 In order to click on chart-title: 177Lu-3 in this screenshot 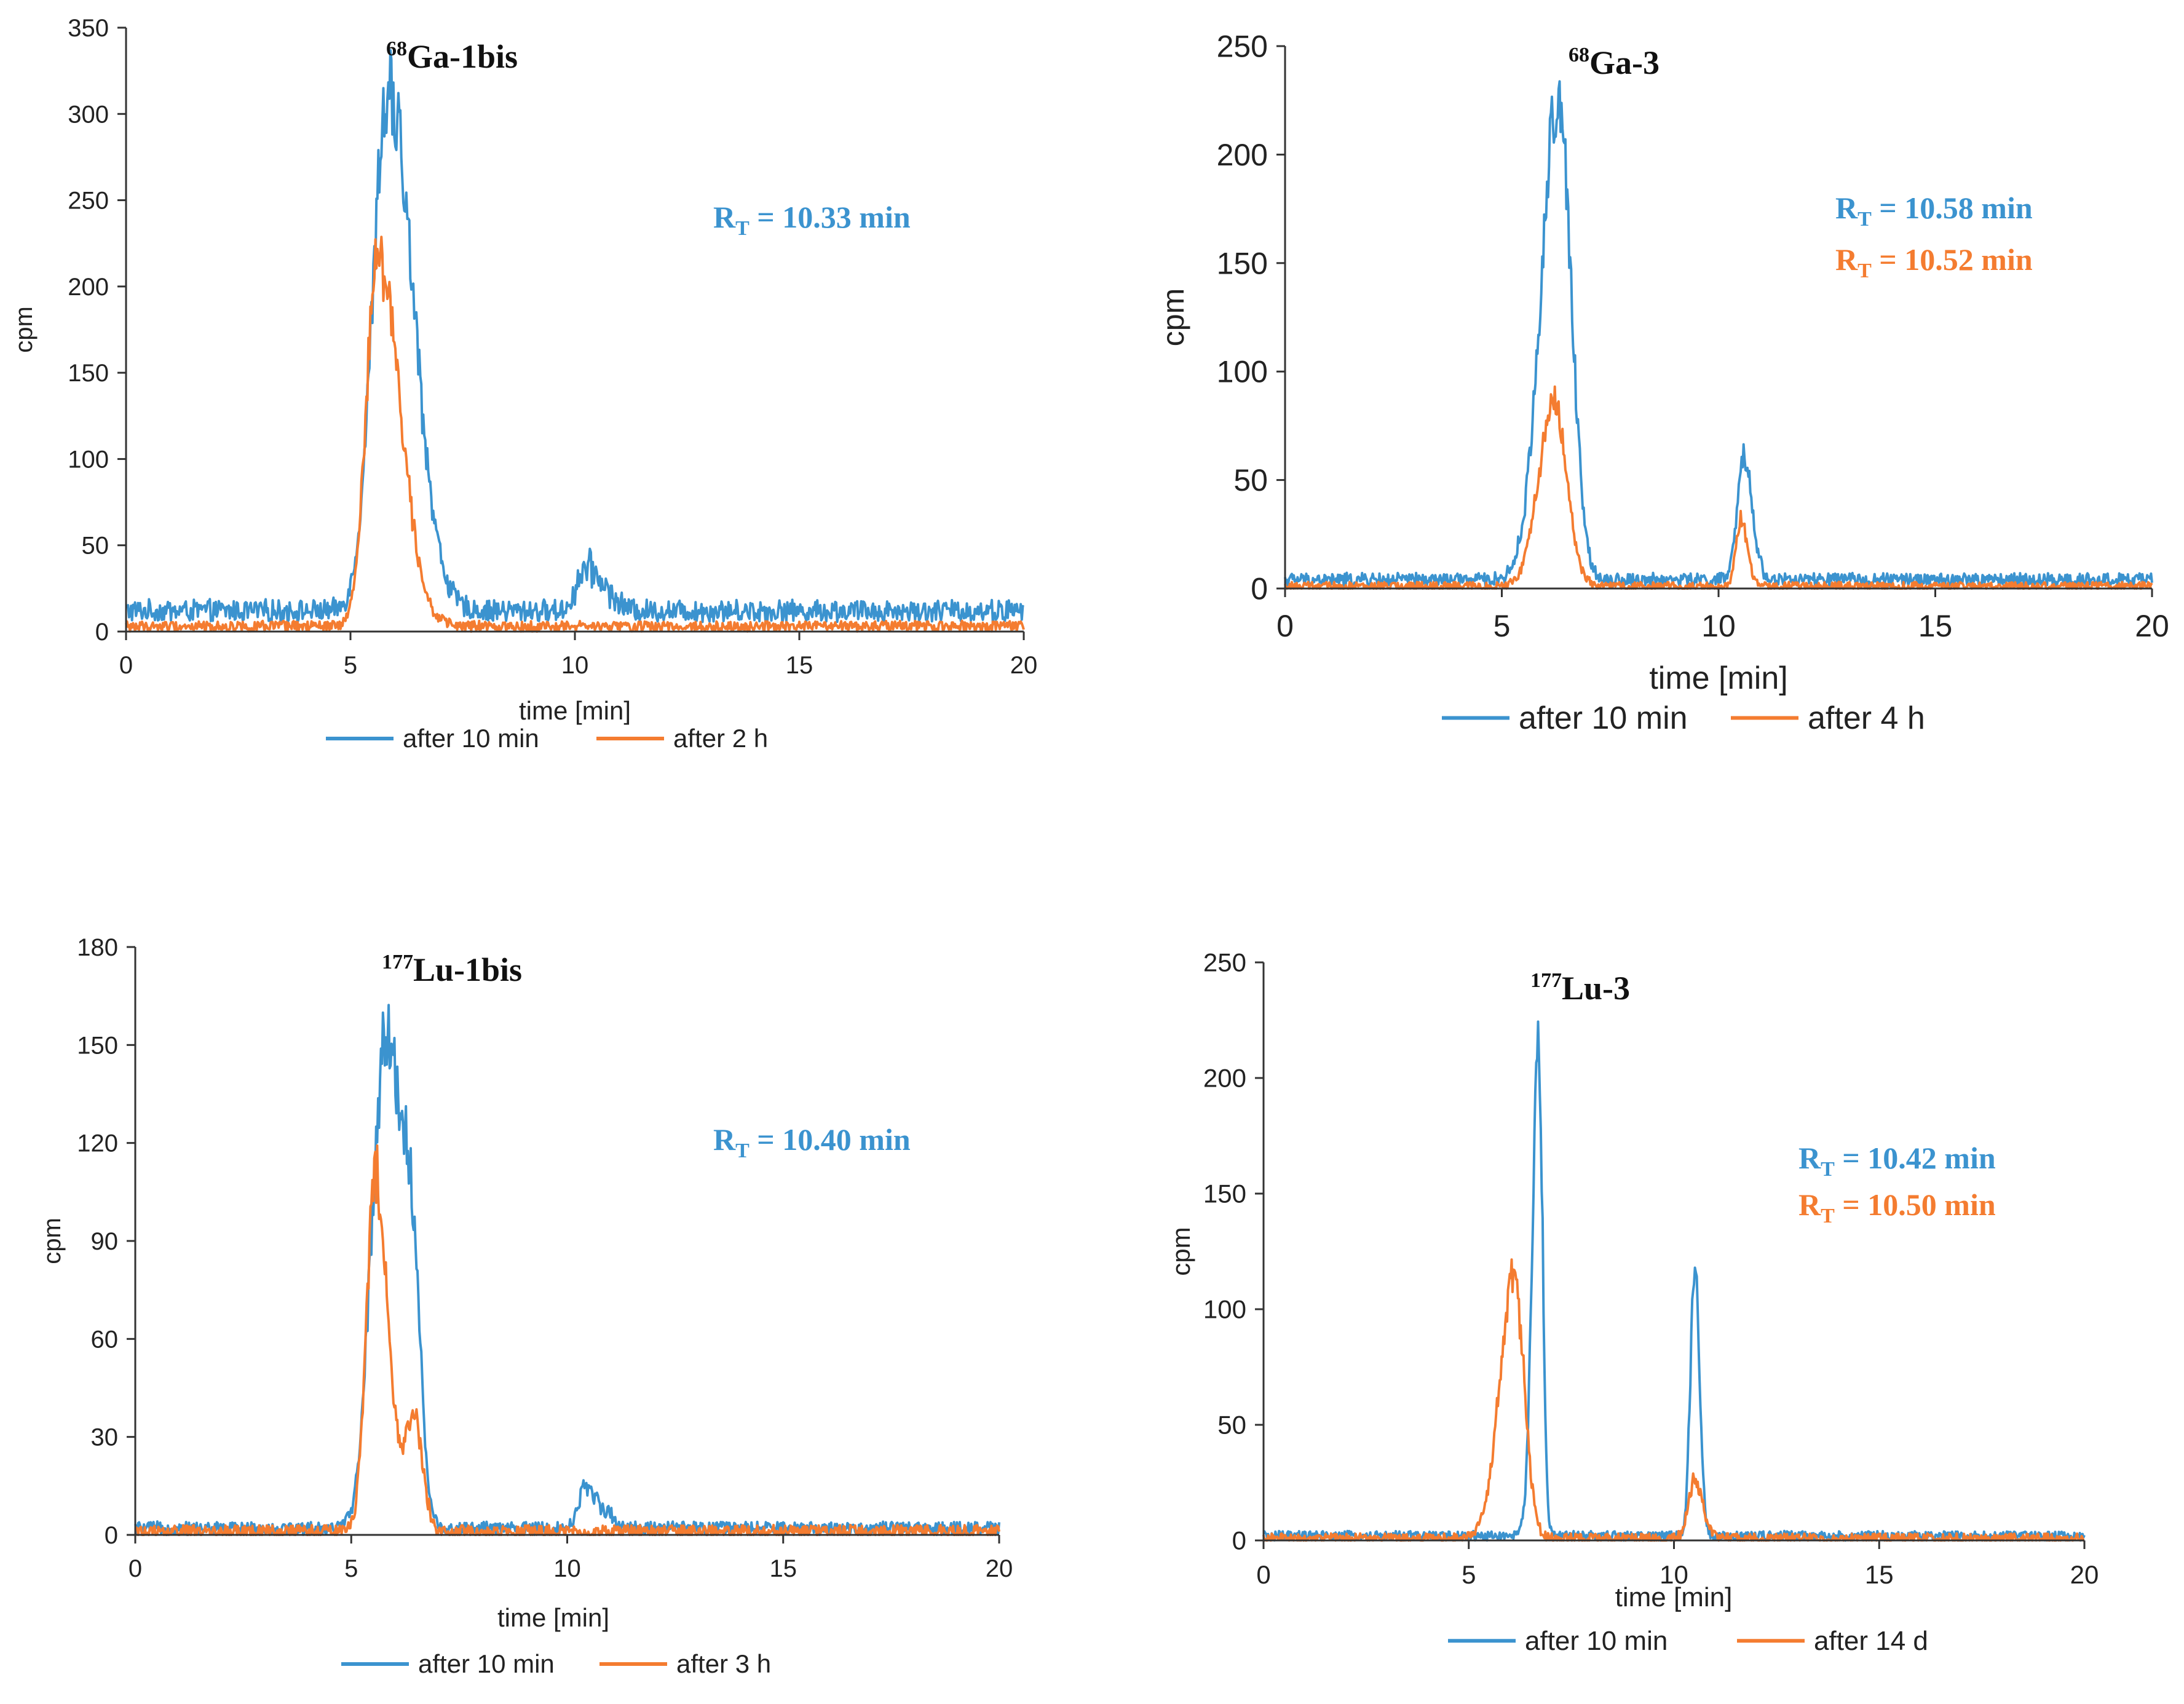, I will do `click(1580, 988)`.